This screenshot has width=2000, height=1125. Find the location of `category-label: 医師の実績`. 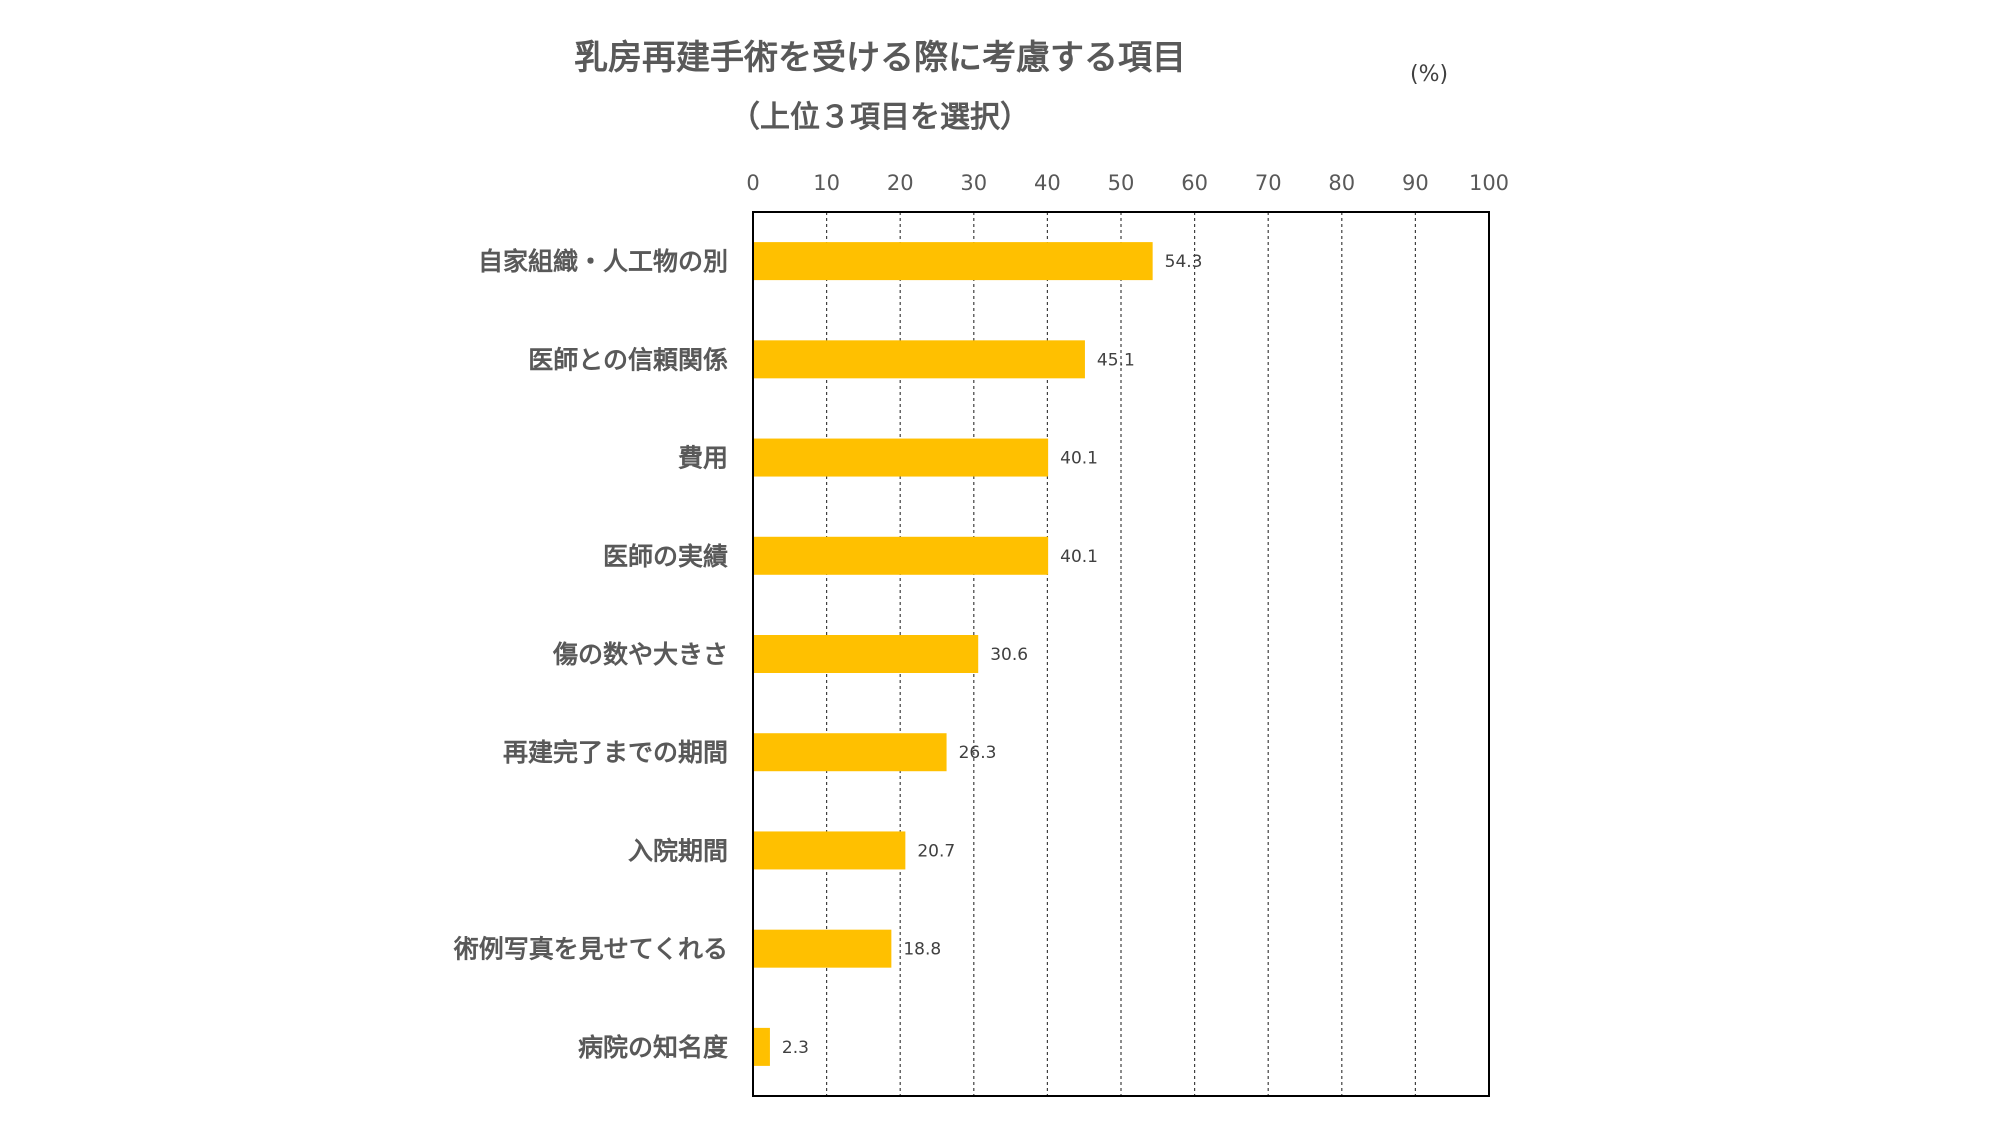

category-label: 医師の実績 is located at coordinates (665, 556).